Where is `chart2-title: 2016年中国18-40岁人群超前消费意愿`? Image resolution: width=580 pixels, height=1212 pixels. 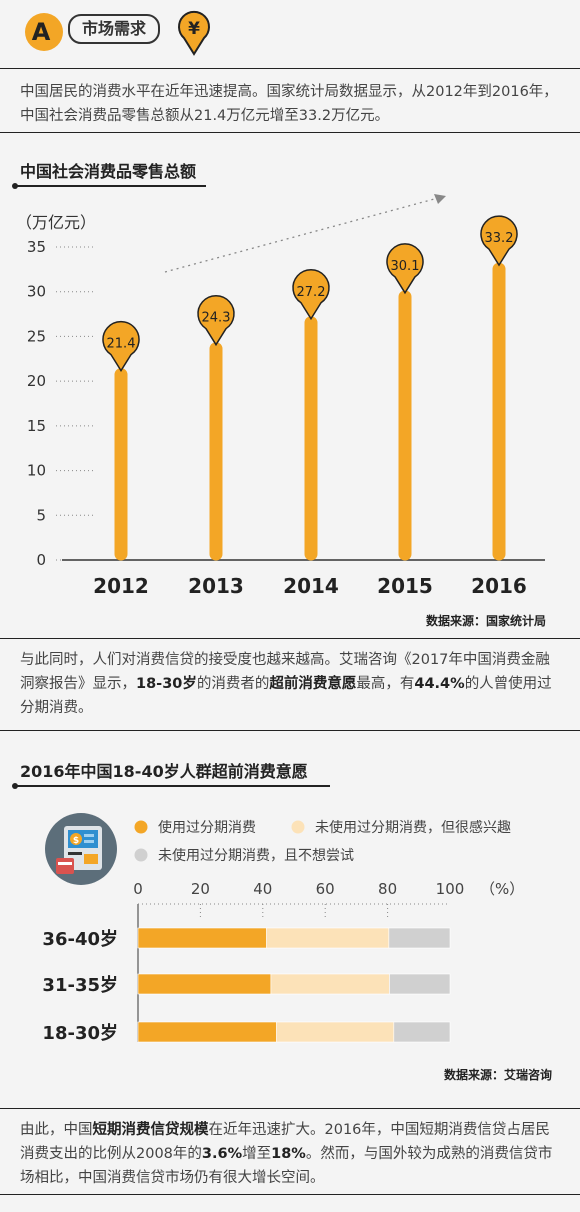
chart2-title: 2016年中国18-40岁人群超前消费意愿 is located at coordinates (164, 771).